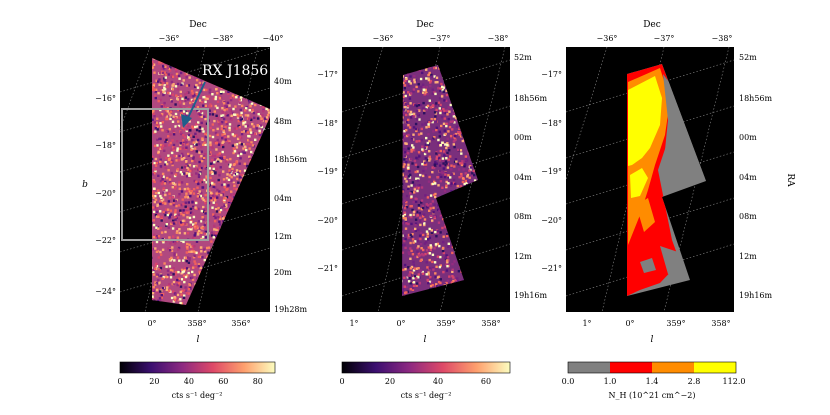 This screenshot has height=415, width=830. I want to click on panel-2-left-tick: −20°, so click(327, 220).